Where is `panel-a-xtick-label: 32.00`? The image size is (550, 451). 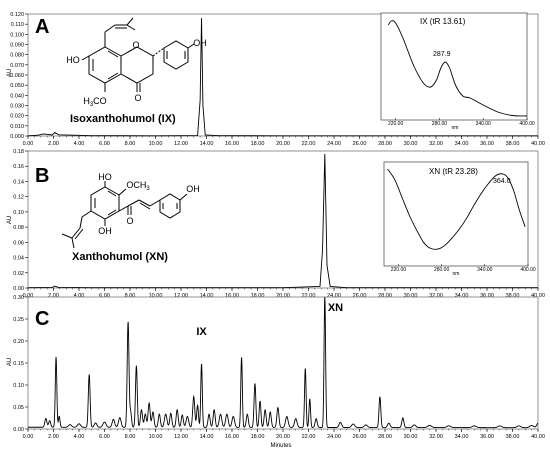 panel-a-xtick-label: 32.00 is located at coordinates (436, 144).